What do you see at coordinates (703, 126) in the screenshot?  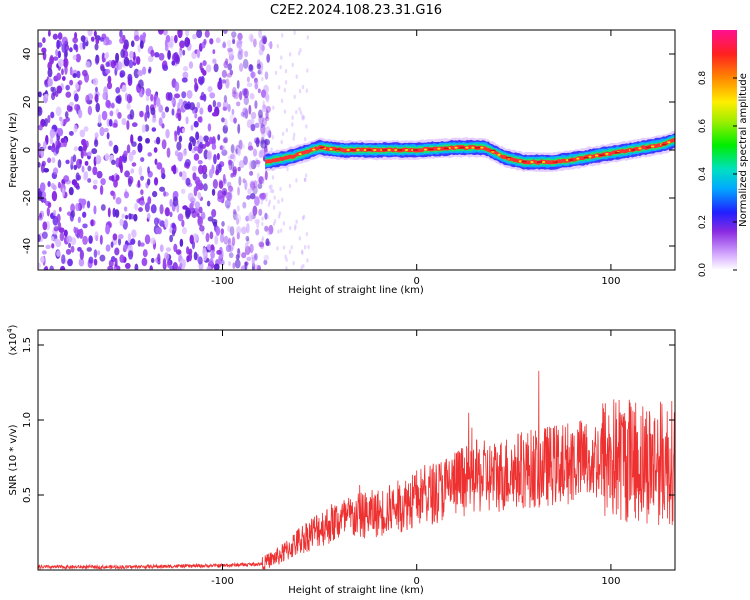 I see `colorbar-tick-label: 0.6` at bounding box center [703, 126].